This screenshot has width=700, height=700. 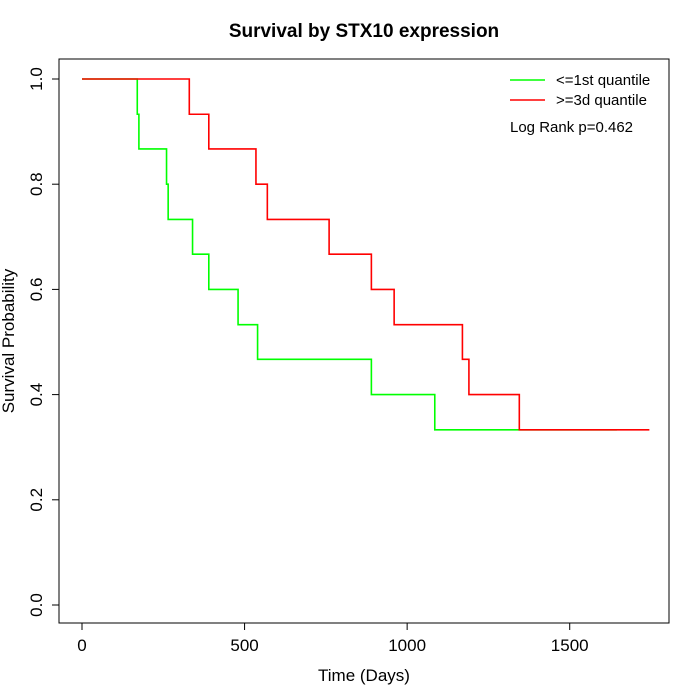 I want to click on x-tick-label: 1000, so click(x=407, y=645).